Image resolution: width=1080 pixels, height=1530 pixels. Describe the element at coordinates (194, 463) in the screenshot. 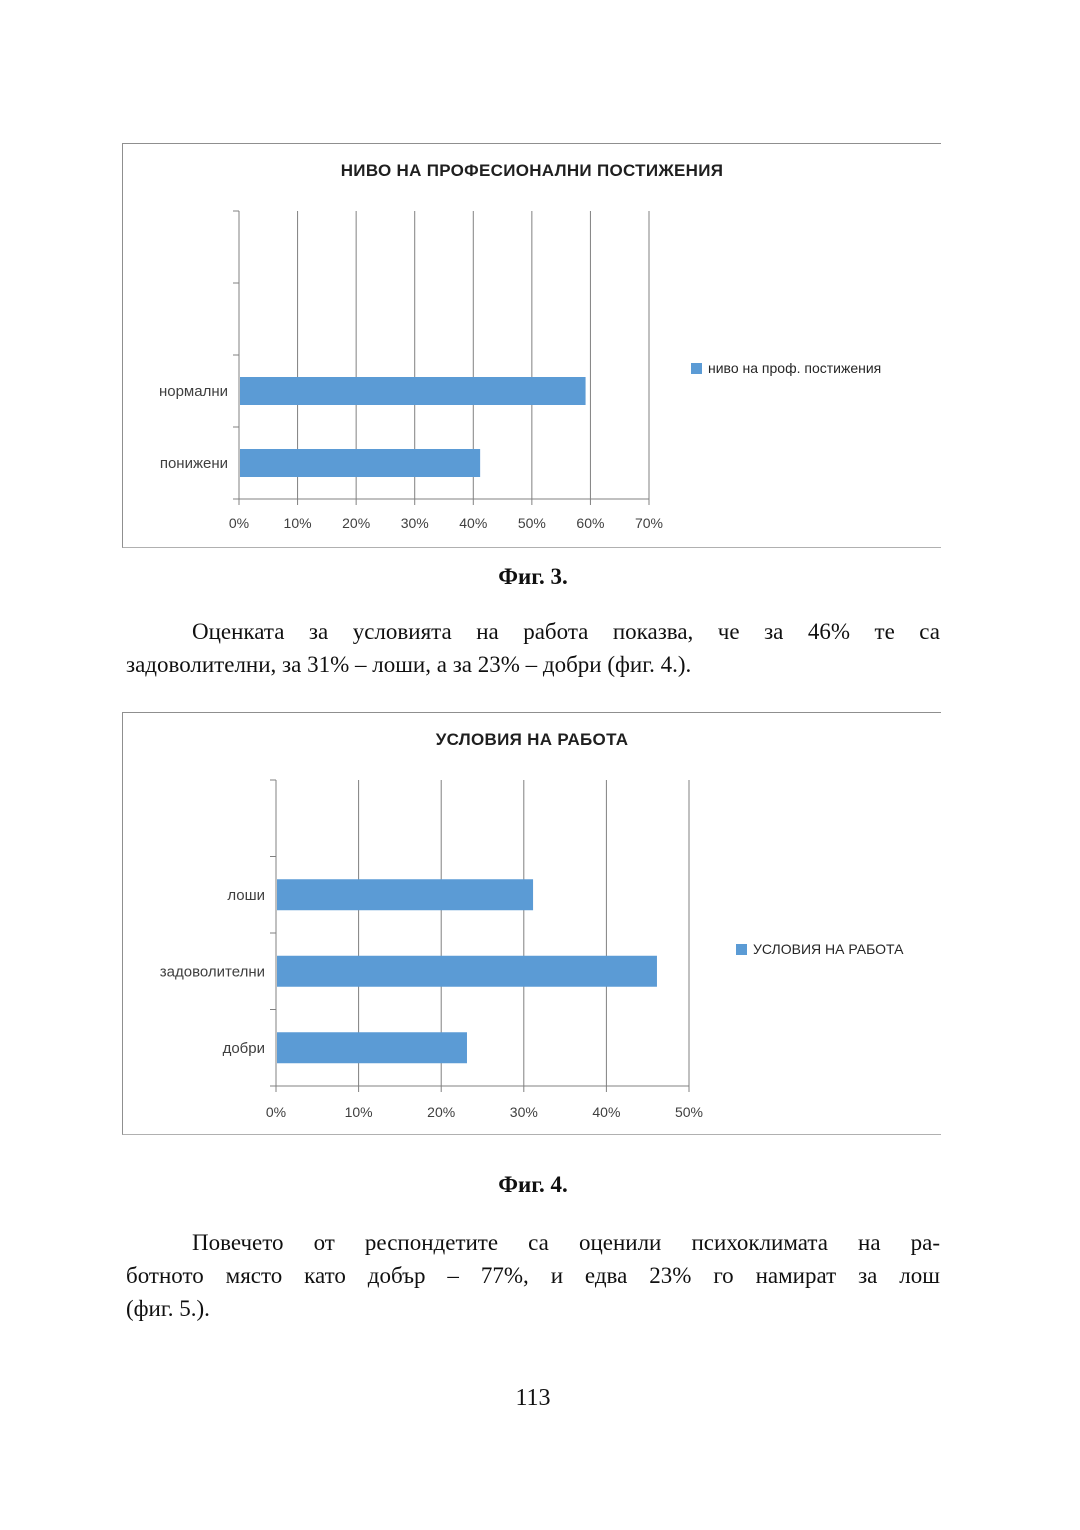

I see `category-label: понижени` at that location.